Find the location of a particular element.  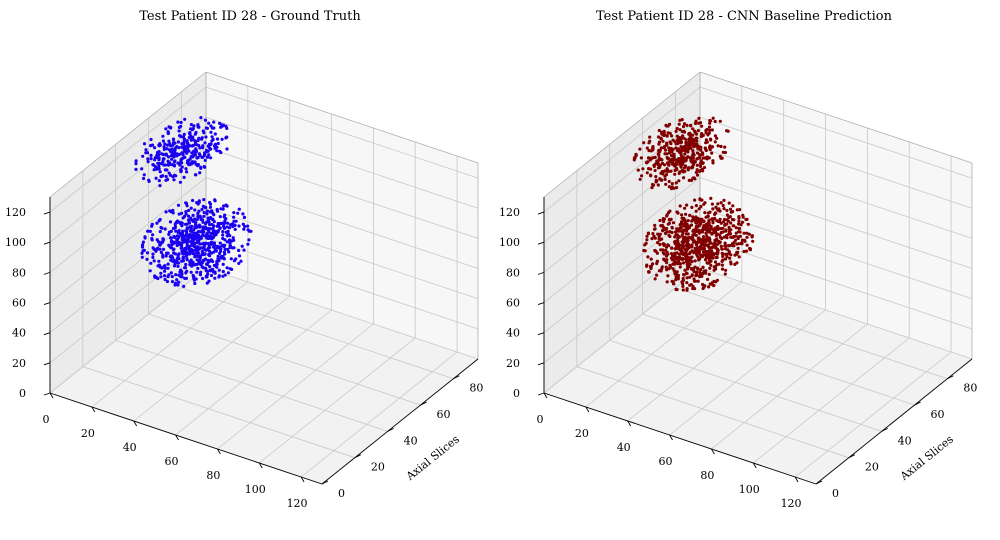

z-tick-label: 20 is located at coordinates (513, 363).